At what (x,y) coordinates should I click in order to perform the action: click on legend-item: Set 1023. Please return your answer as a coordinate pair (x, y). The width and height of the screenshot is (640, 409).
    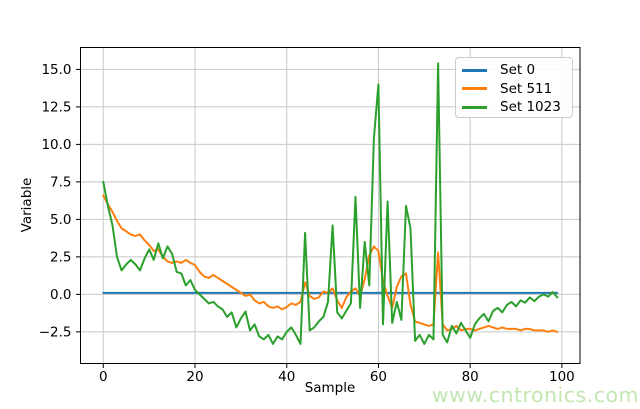
    Looking at the image, I should click on (514, 107).